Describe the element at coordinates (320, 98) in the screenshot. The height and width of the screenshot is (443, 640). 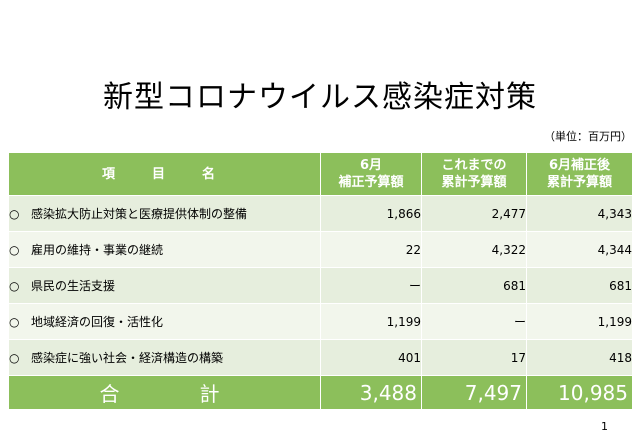
I see `page-title: 新型コロナウイルス感染症対策` at that location.